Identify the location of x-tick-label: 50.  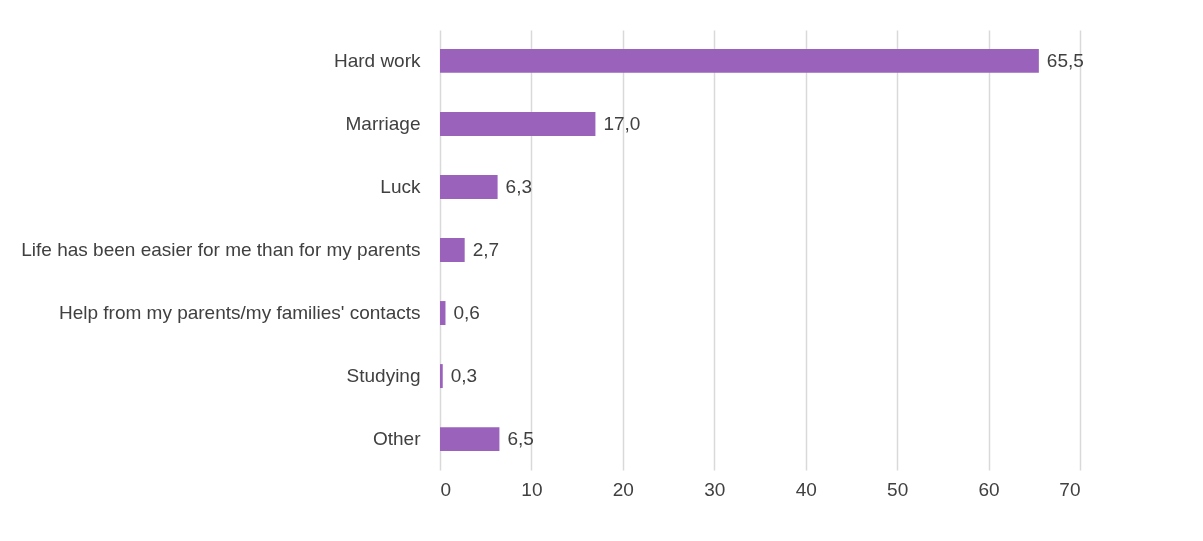
(898, 489).